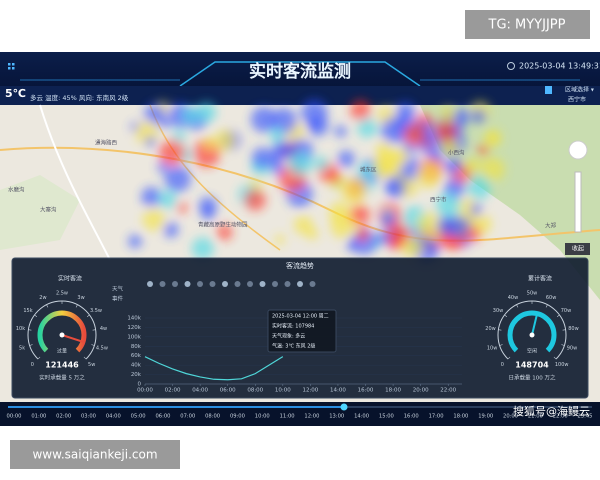 This screenshot has height=480, width=600. What do you see at coordinates (70, 279) in the screenshot?
I see `gauge-title: 实时客流` at bounding box center [70, 279].